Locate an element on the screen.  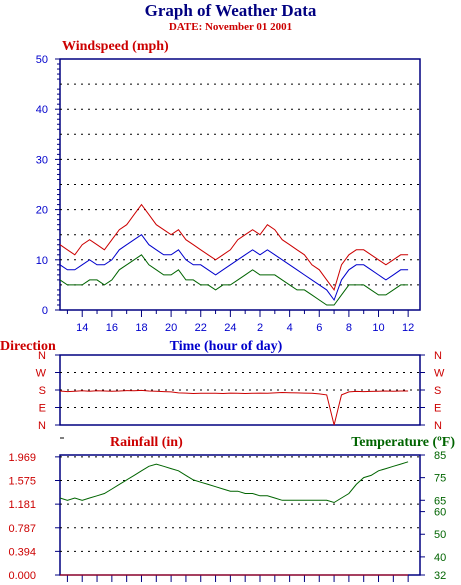
direction-label-right: W is located at coordinates (439, 374).